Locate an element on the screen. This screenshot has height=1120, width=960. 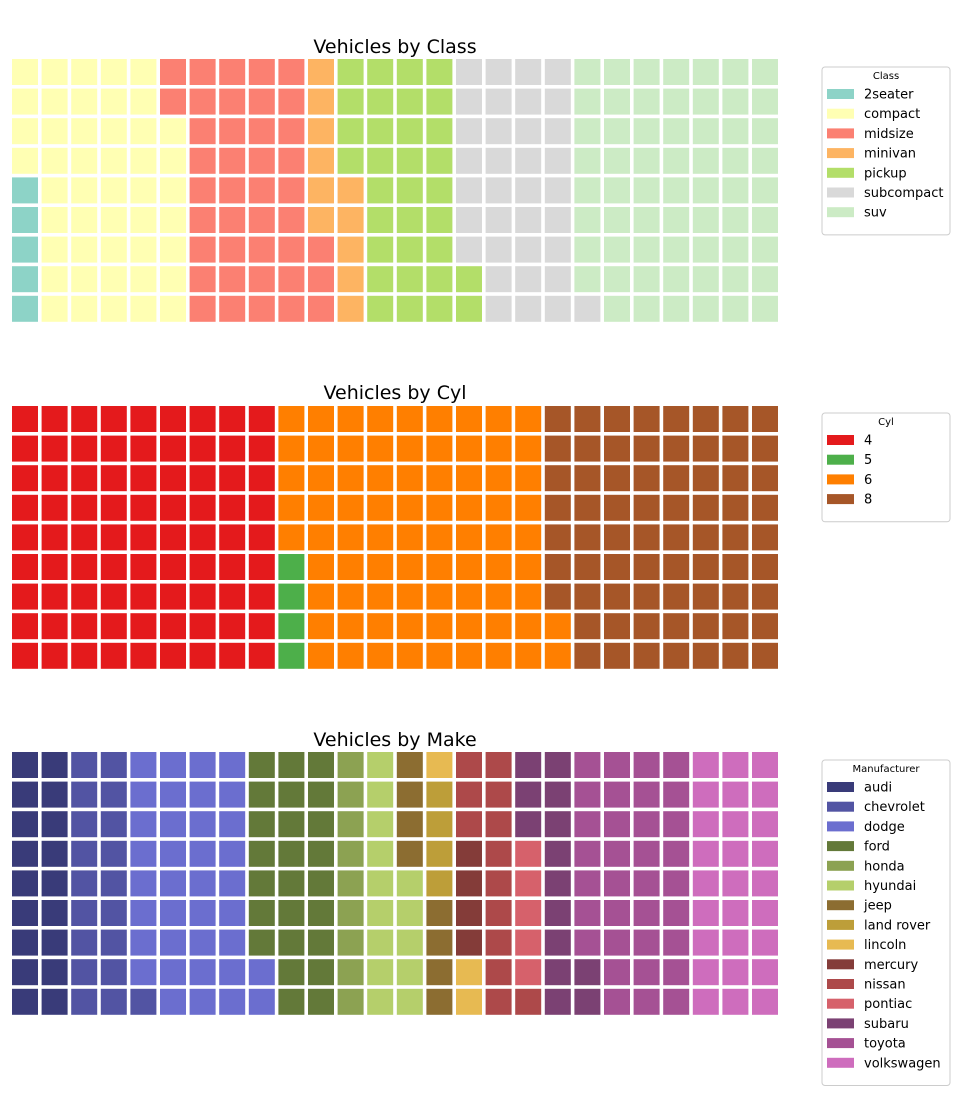
waffle-square-mercury is located at coordinates (469, 853).